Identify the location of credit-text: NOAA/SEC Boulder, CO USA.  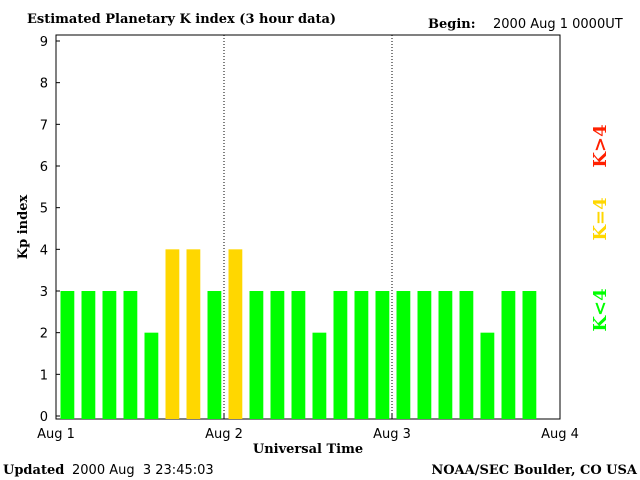
(534, 470).